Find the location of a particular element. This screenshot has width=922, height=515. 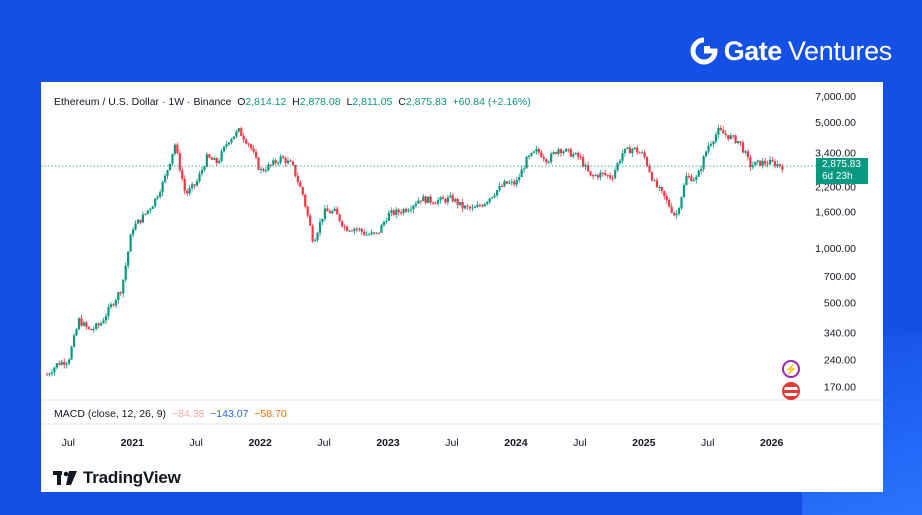

macd-value: −84.38 is located at coordinates (188, 414).